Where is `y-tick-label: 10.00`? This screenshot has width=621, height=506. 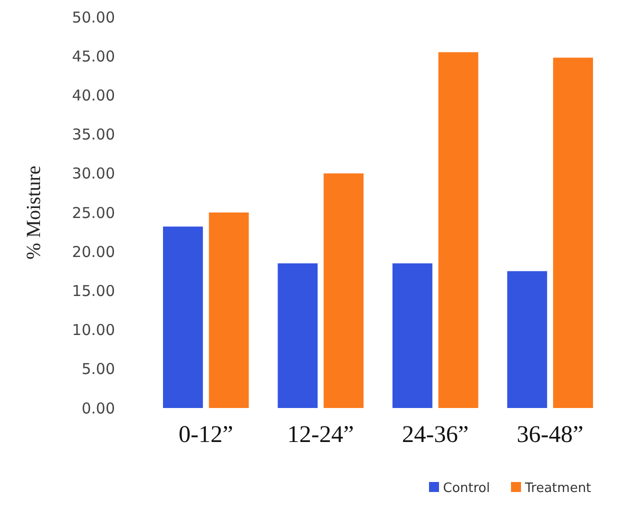 y-tick-label: 10.00 is located at coordinates (93, 330).